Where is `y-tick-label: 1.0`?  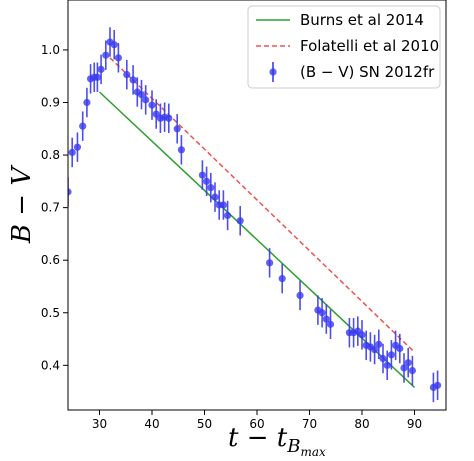
y-tick-label: 1.0 is located at coordinates (50, 50).